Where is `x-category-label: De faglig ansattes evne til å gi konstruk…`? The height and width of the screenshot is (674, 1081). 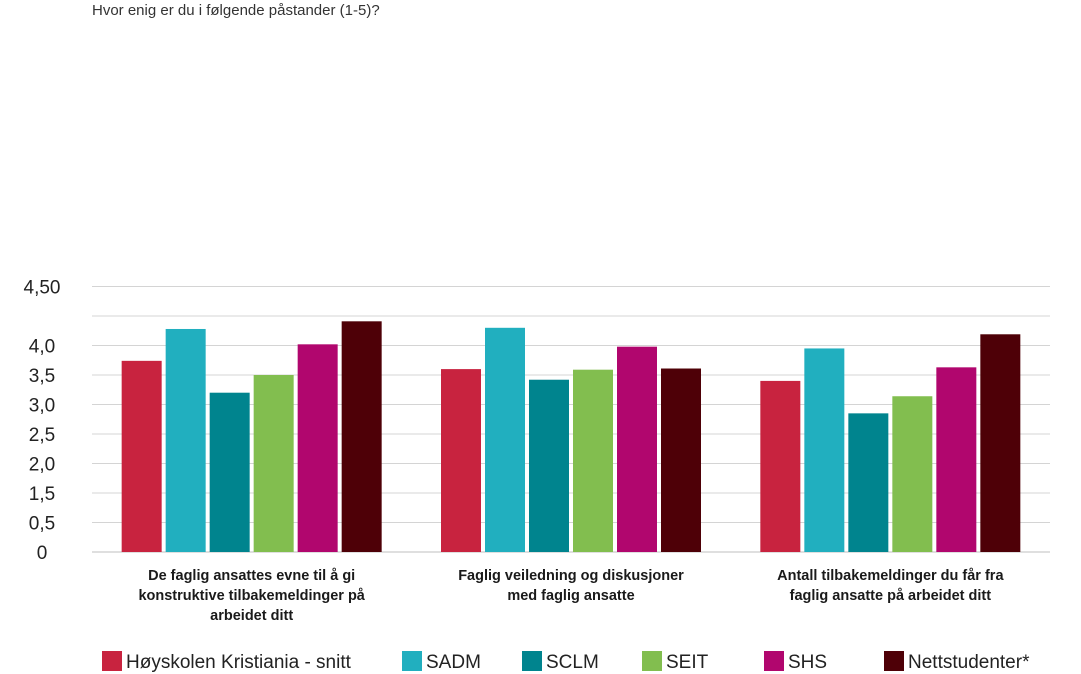 x-category-label: De faglig ansattes evne til å gi konstruk… is located at coordinates (251, 596).